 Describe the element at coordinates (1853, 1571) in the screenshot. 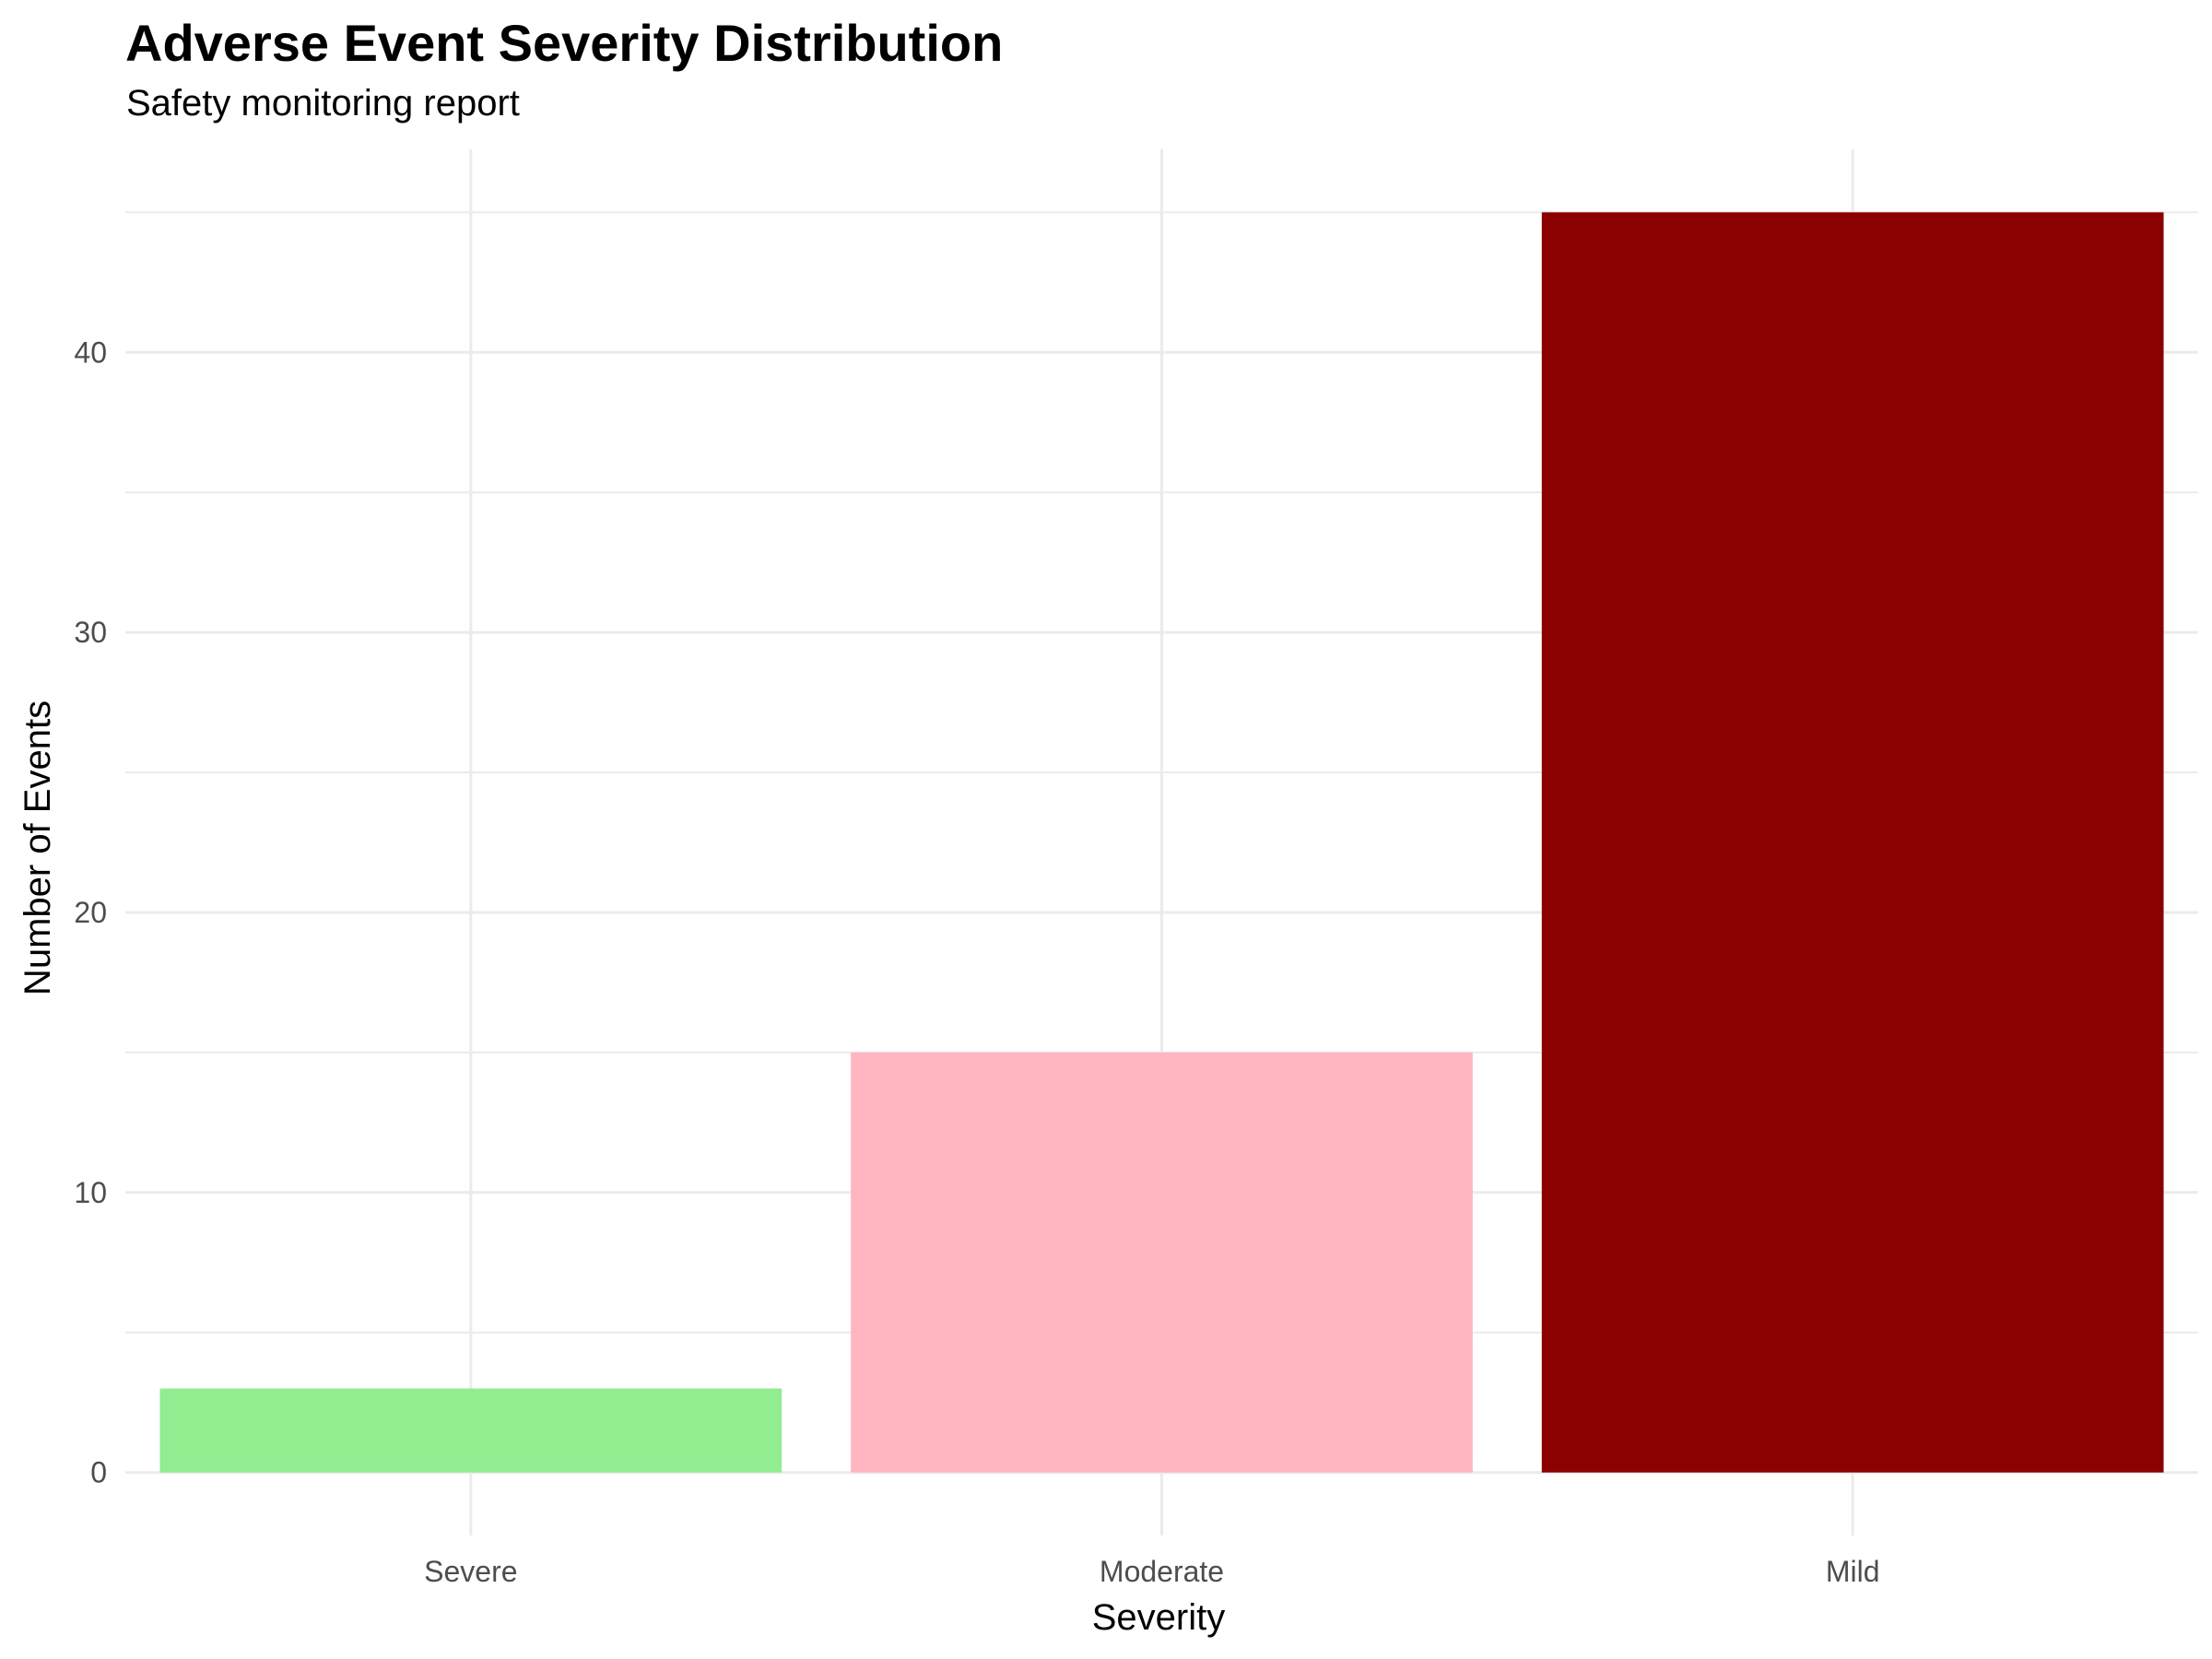

I see `x-tick-label: Mild` at that location.